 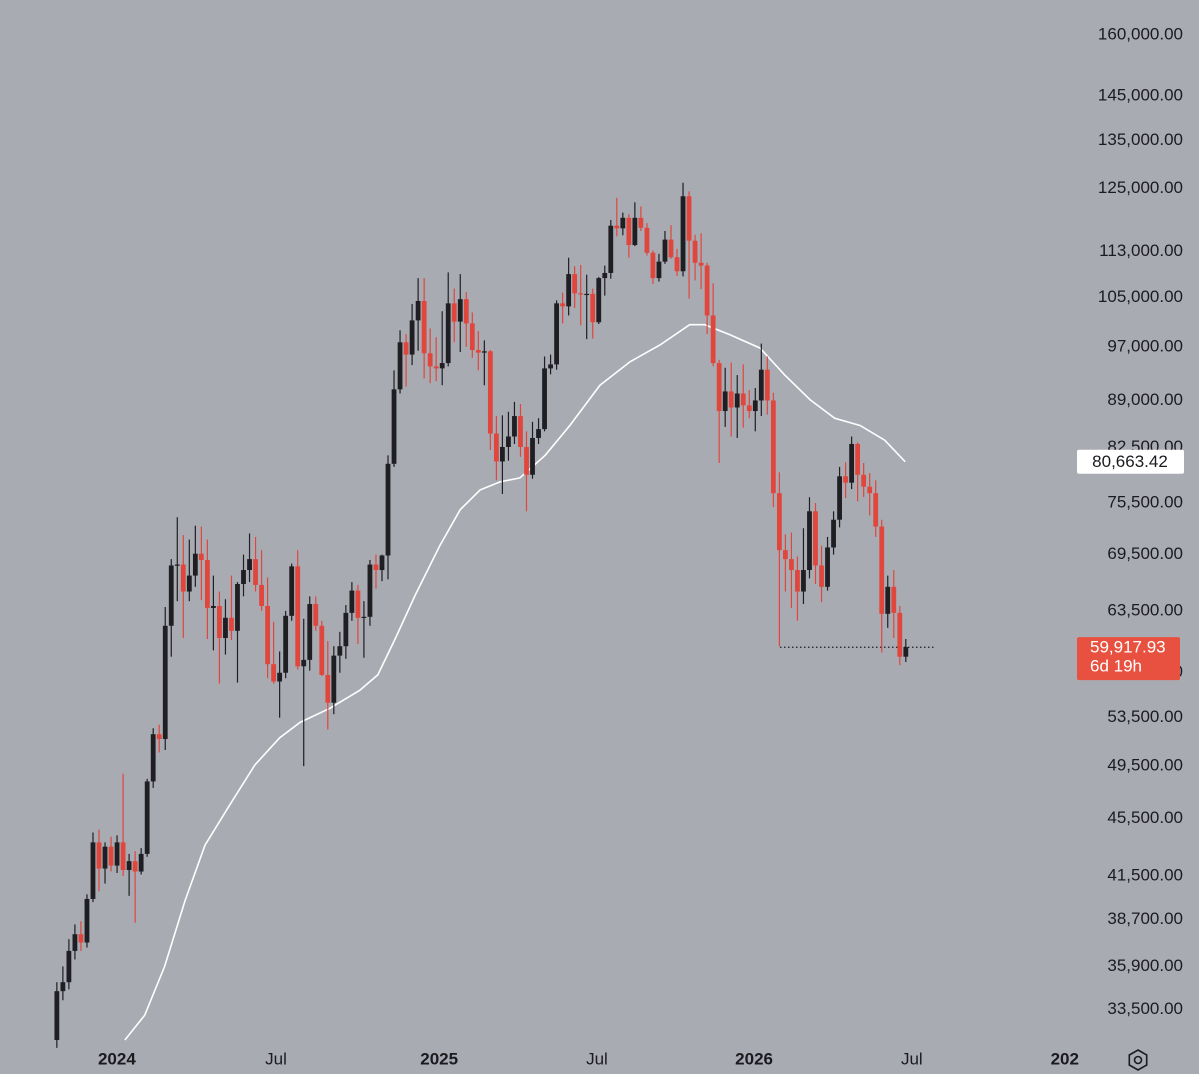 What do you see at coordinates (754, 1058) in the screenshot?
I see `x-tick-label: 2026` at bounding box center [754, 1058].